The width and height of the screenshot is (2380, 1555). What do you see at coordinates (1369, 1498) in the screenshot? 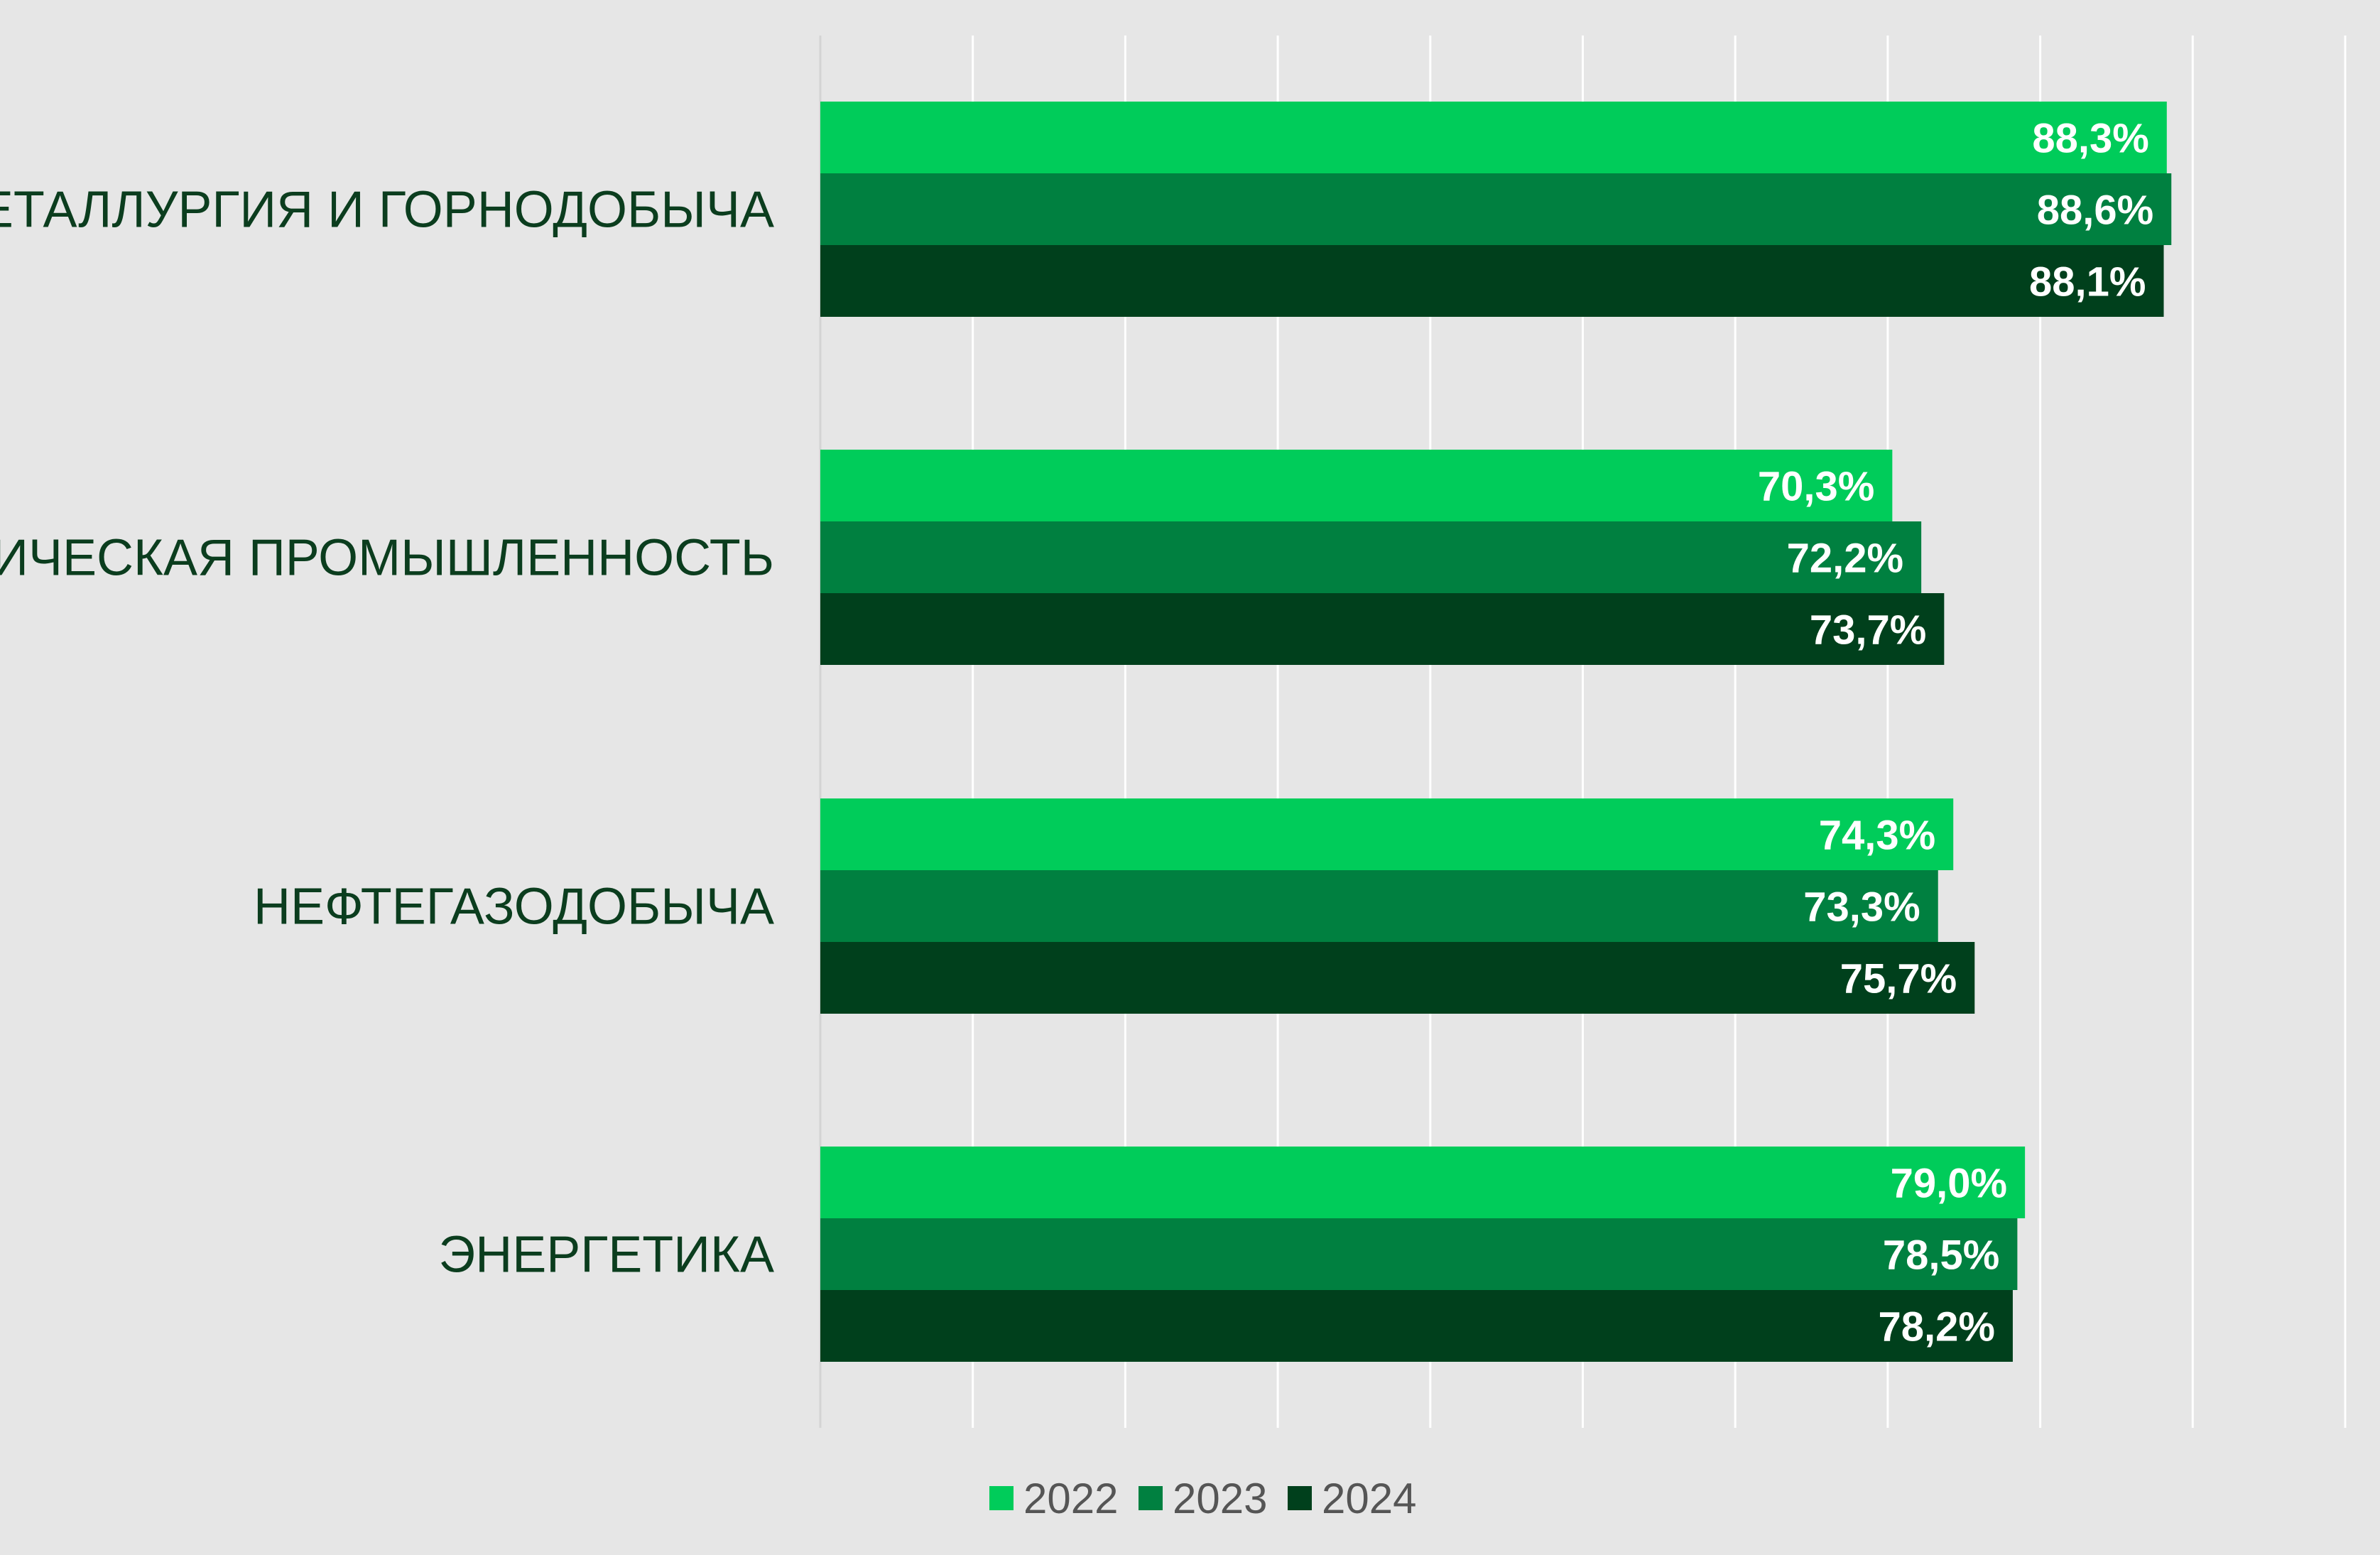
I see `legend-label-2024: 2024` at bounding box center [1369, 1498].